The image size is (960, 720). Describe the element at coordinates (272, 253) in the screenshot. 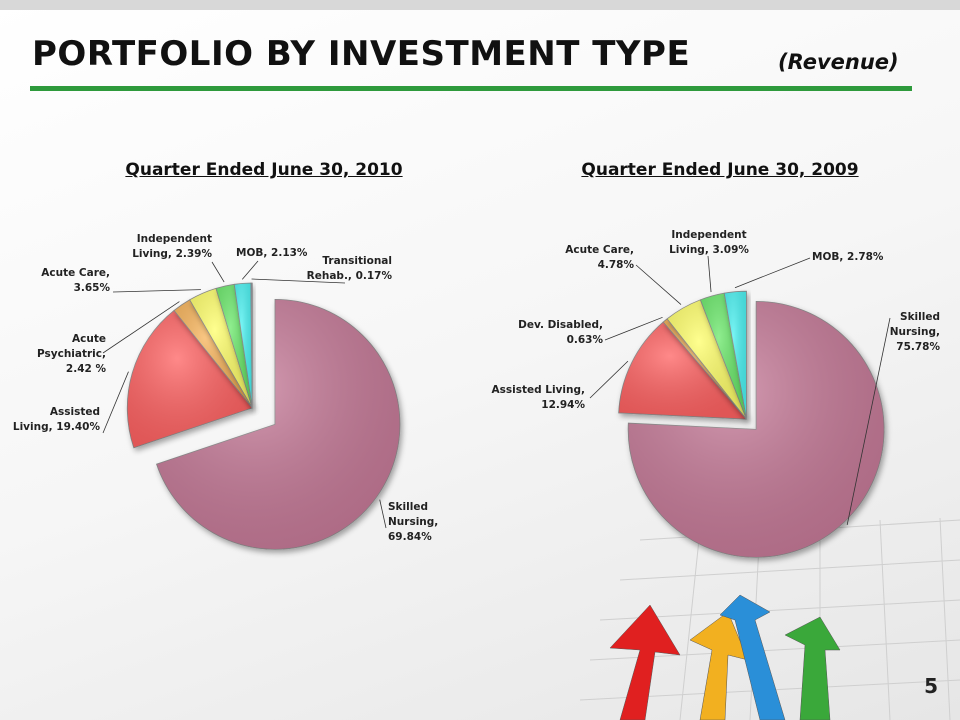

I see `data-label: MOB, 2.13%` at that location.